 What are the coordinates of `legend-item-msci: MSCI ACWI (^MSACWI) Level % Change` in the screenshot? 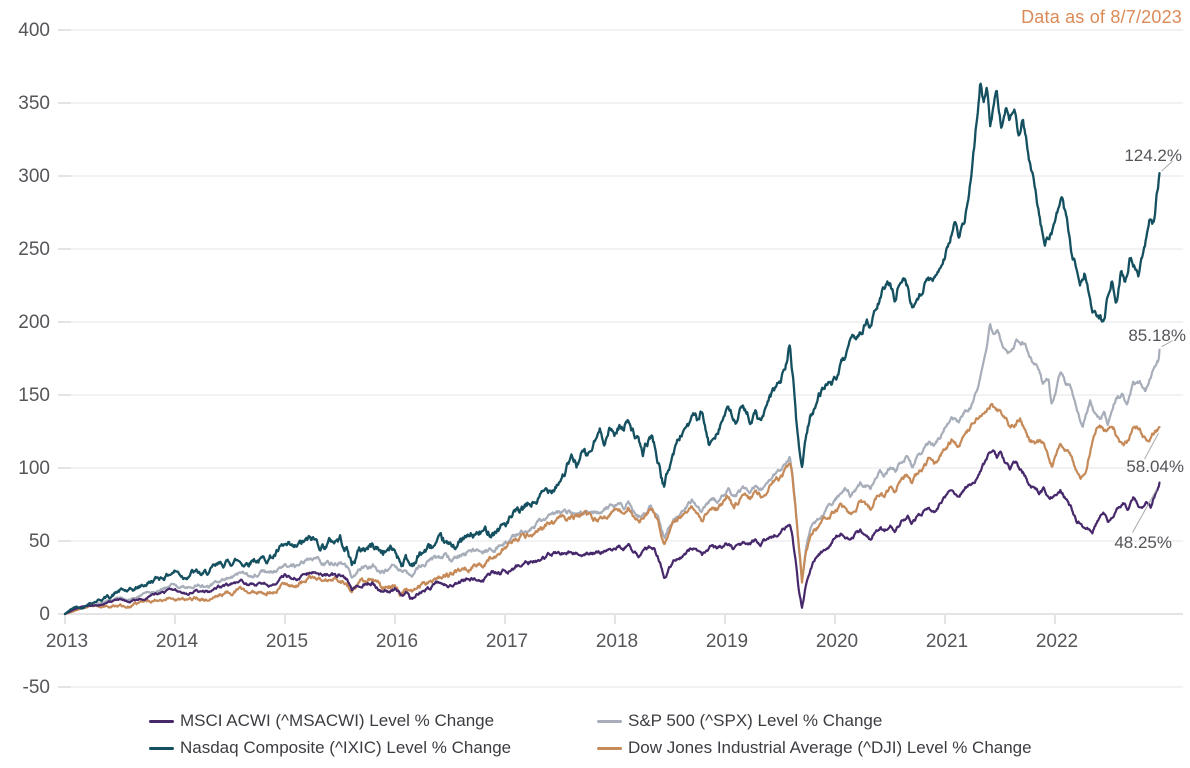 It's located at (321, 721).